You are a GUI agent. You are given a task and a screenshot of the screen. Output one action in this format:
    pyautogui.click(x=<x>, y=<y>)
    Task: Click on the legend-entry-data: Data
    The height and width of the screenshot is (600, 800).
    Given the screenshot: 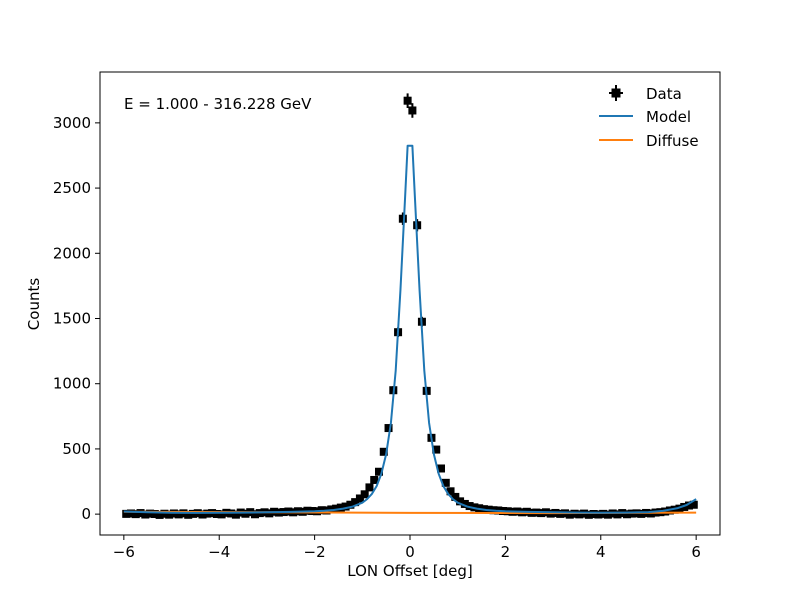 What is the action you would take?
    pyautogui.click(x=645, y=94)
    